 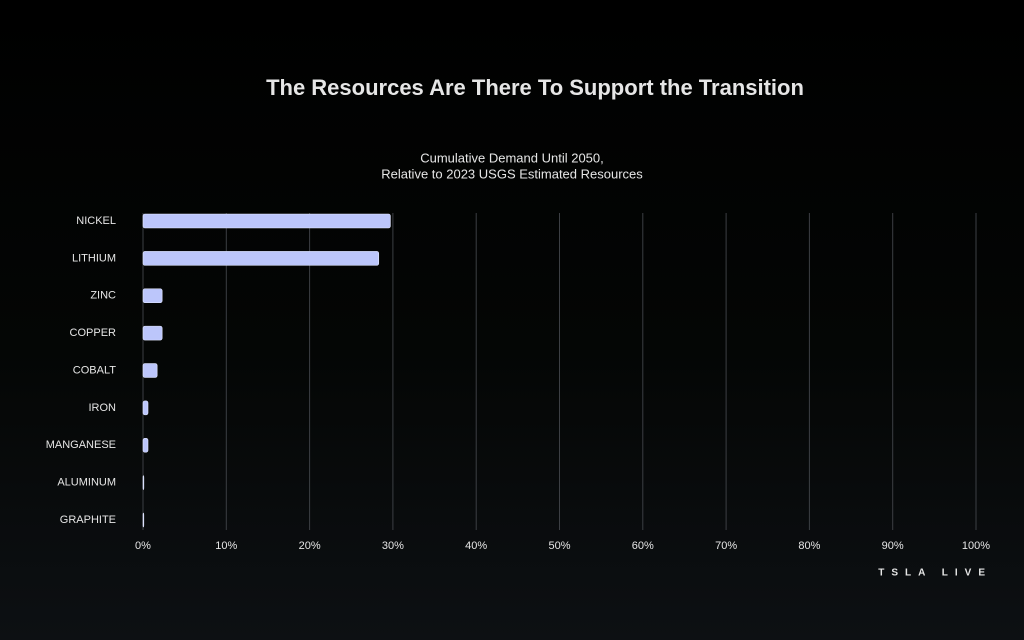 What do you see at coordinates (643, 546) in the screenshot?
I see `x-tick-label: 60%` at bounding box center [643, 546].